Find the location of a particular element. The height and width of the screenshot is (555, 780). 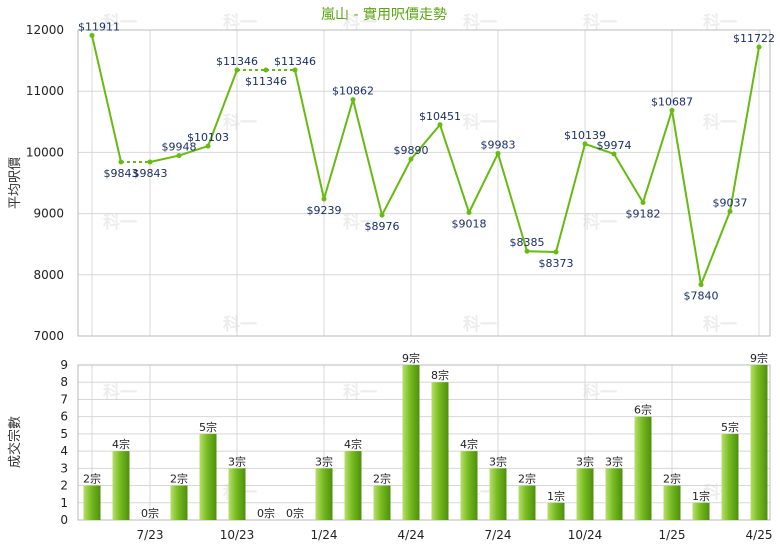

x-tick-label: 10/24 is located at coordinates (585, 535).